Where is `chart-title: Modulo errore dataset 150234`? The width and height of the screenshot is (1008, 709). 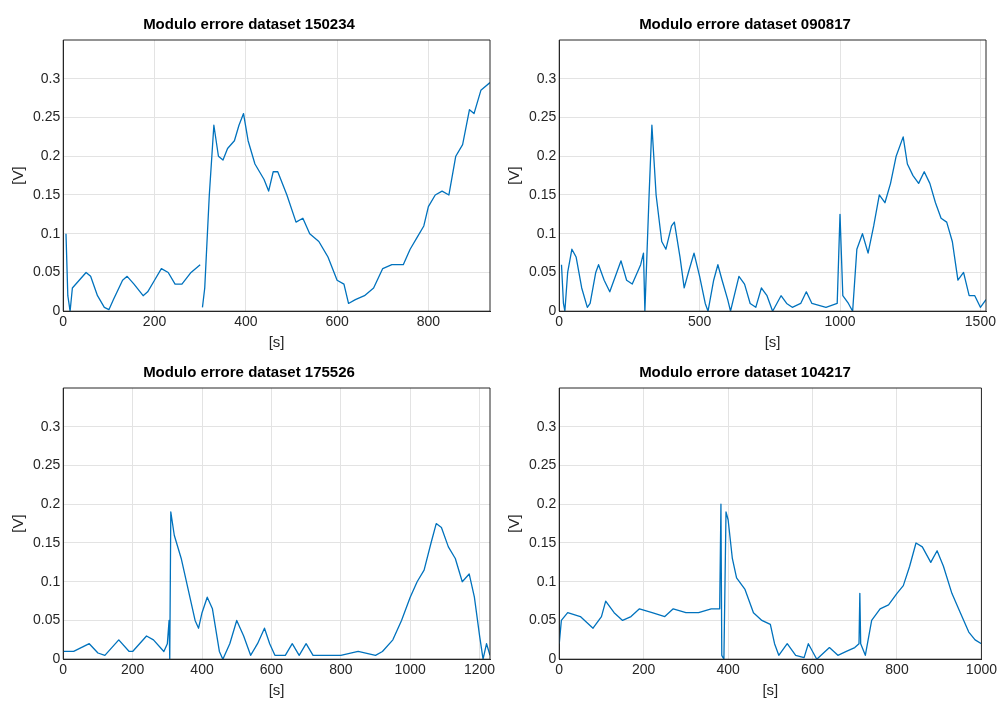 chart-title: Modulo errore dataset 150234 is located at coordinates (249, 24).